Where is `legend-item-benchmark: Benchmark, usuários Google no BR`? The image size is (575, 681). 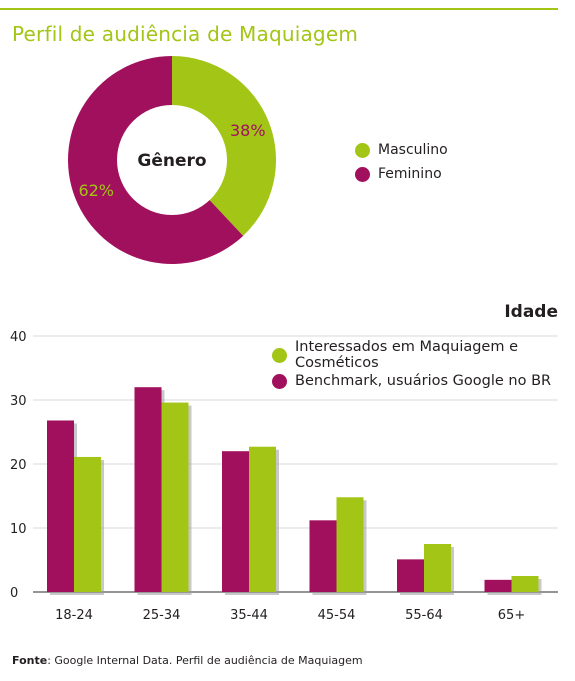 legend-item-benchmark: Benchmark, usuários Google no BR is located at coordinates (423, 381).